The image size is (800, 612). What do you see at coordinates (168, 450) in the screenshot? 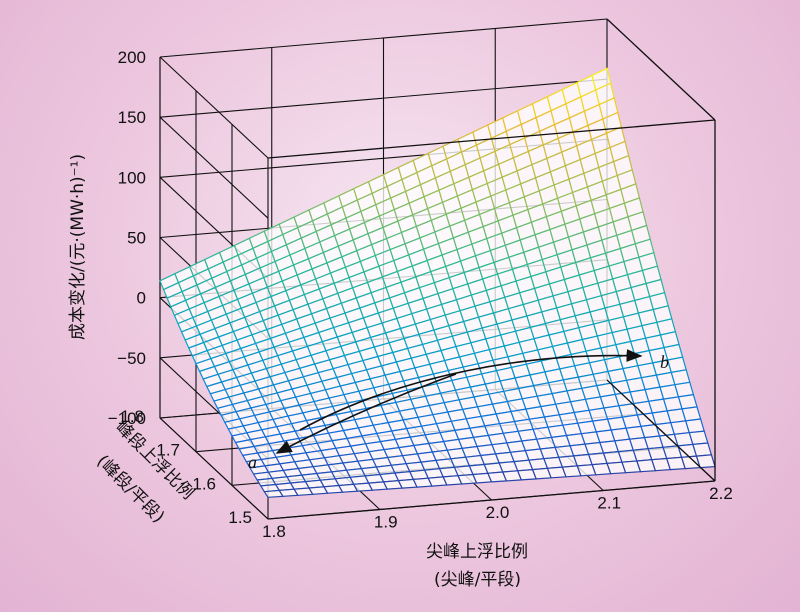
I see `y-tick-label: 1.7` at bounding box center [168, 450].